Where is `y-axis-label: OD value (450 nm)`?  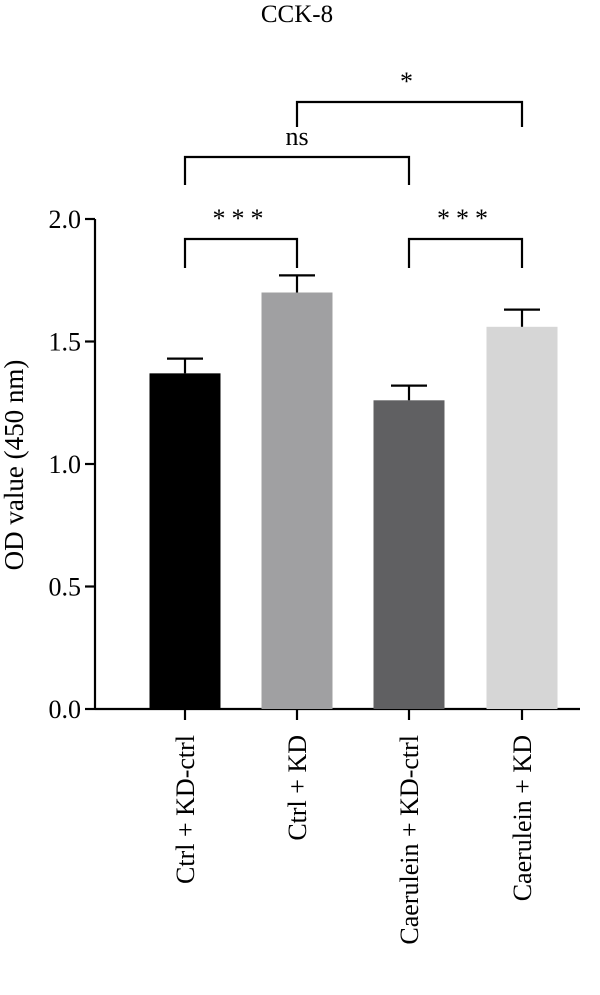 y-axis-label: OD value (450 nm) is located at coordinates (14, 465).